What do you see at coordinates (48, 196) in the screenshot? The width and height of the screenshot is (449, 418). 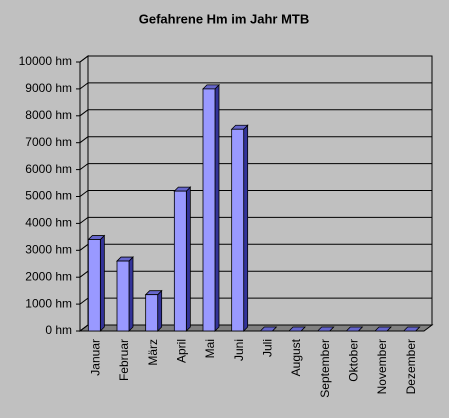 I see `y-tick-label: 5000 hm` at bounding box center [48, 196].